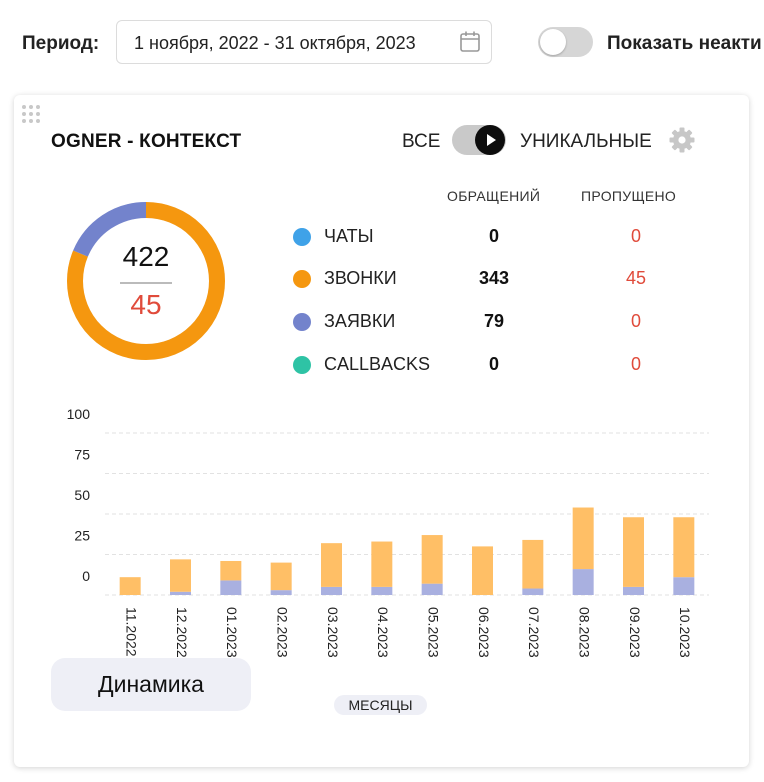 This screenshot has width=764, height=782. I want to click on y-tick-label: 50, so click(82, 495).